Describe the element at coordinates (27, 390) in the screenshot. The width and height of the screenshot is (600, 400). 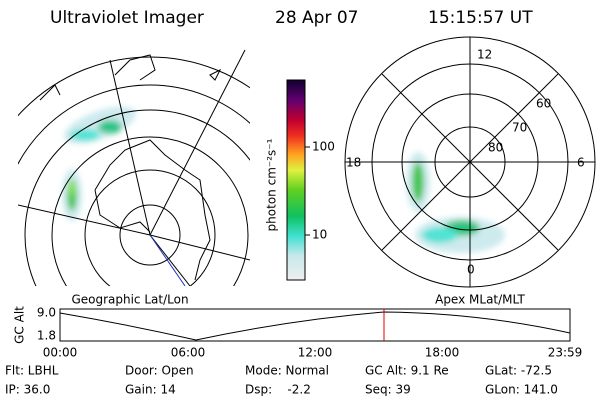
I see `status-field: IP: 36.0` at that location.